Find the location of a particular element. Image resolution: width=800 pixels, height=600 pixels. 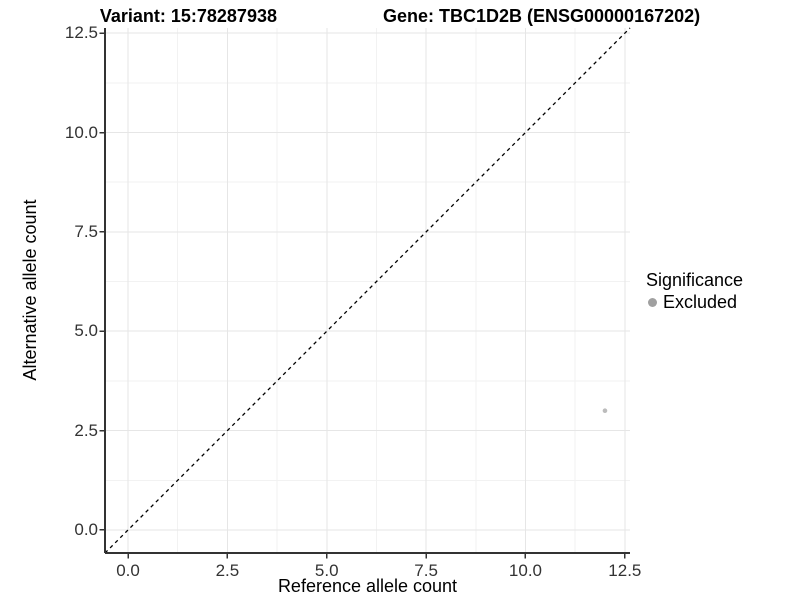

legend-item-excluded: Excluded is located at coordinates (694, 302).